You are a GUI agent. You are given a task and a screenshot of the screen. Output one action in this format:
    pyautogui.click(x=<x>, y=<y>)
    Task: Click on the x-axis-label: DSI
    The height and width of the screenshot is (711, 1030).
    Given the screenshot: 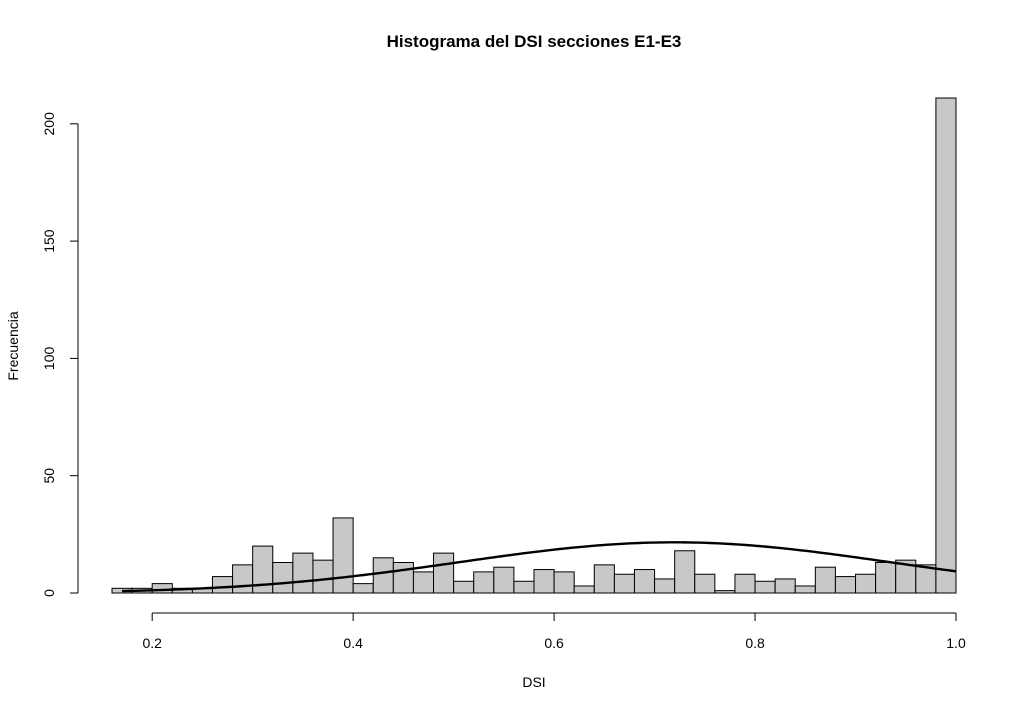 What is the action you would take?
    pyautogui.click(x=533, y=682)
    